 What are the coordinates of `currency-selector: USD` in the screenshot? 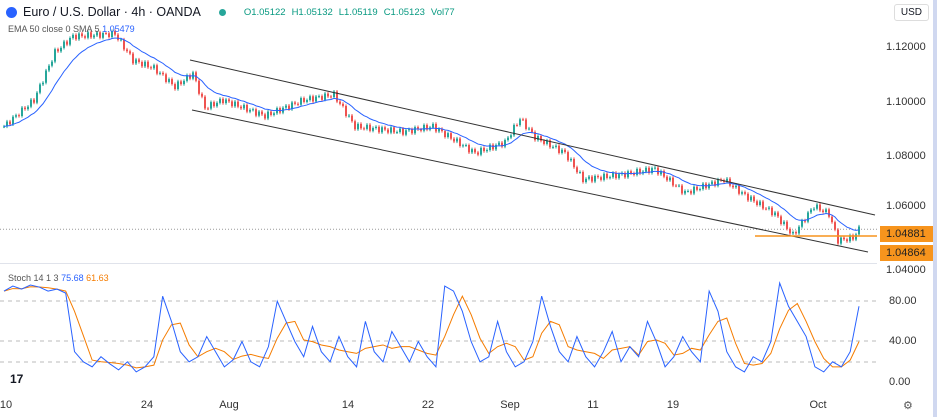 It's located at (911, 12).